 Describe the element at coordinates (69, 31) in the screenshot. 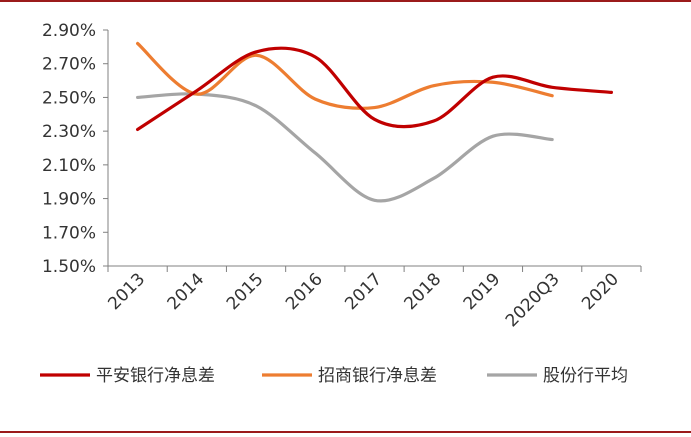

I see `y-tick-label: 2.90%` at that location.